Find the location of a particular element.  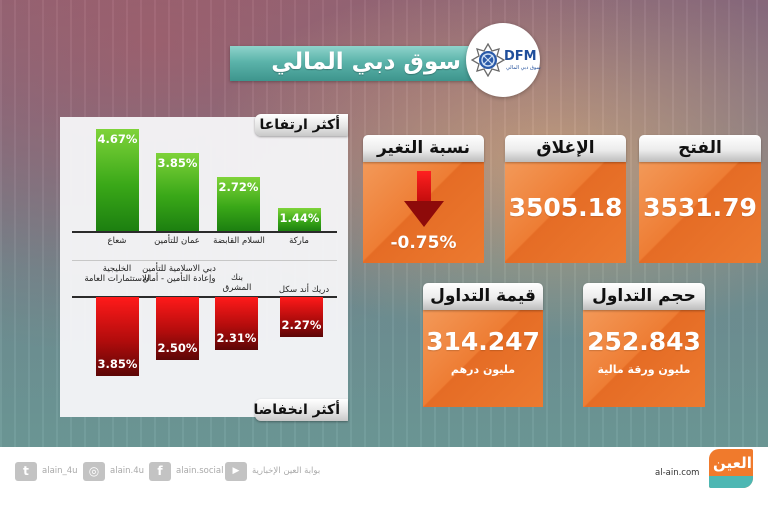

change-card: -0.75% نسبة التغير is located at coordinates (423, 199).